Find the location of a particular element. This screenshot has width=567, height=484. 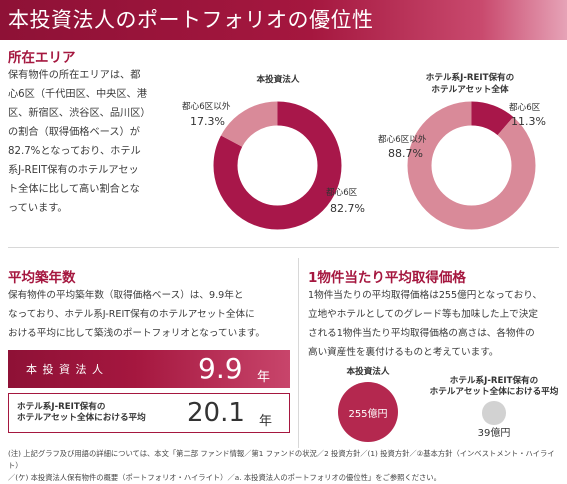

chart1-slice-outside is located at coordinates (277, 165).